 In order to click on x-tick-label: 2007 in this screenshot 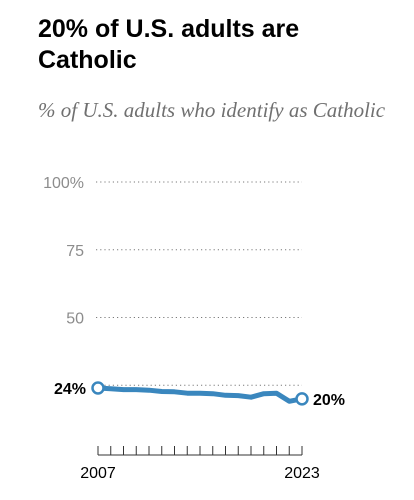, I will do `click(98, 473)`.